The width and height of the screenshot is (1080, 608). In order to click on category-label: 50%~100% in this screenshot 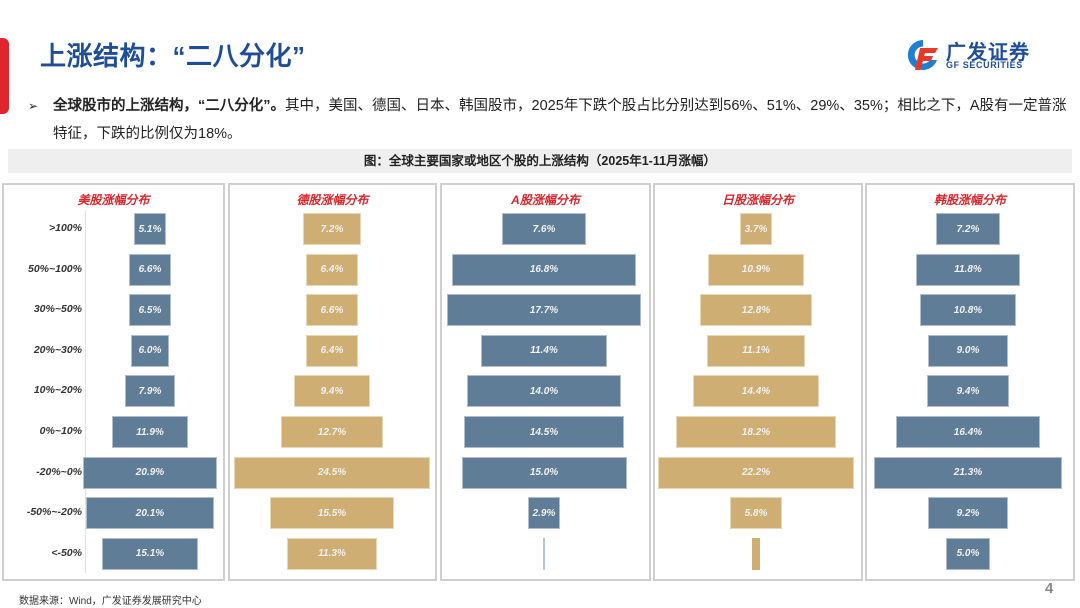, I will do `click(54, 268)`.